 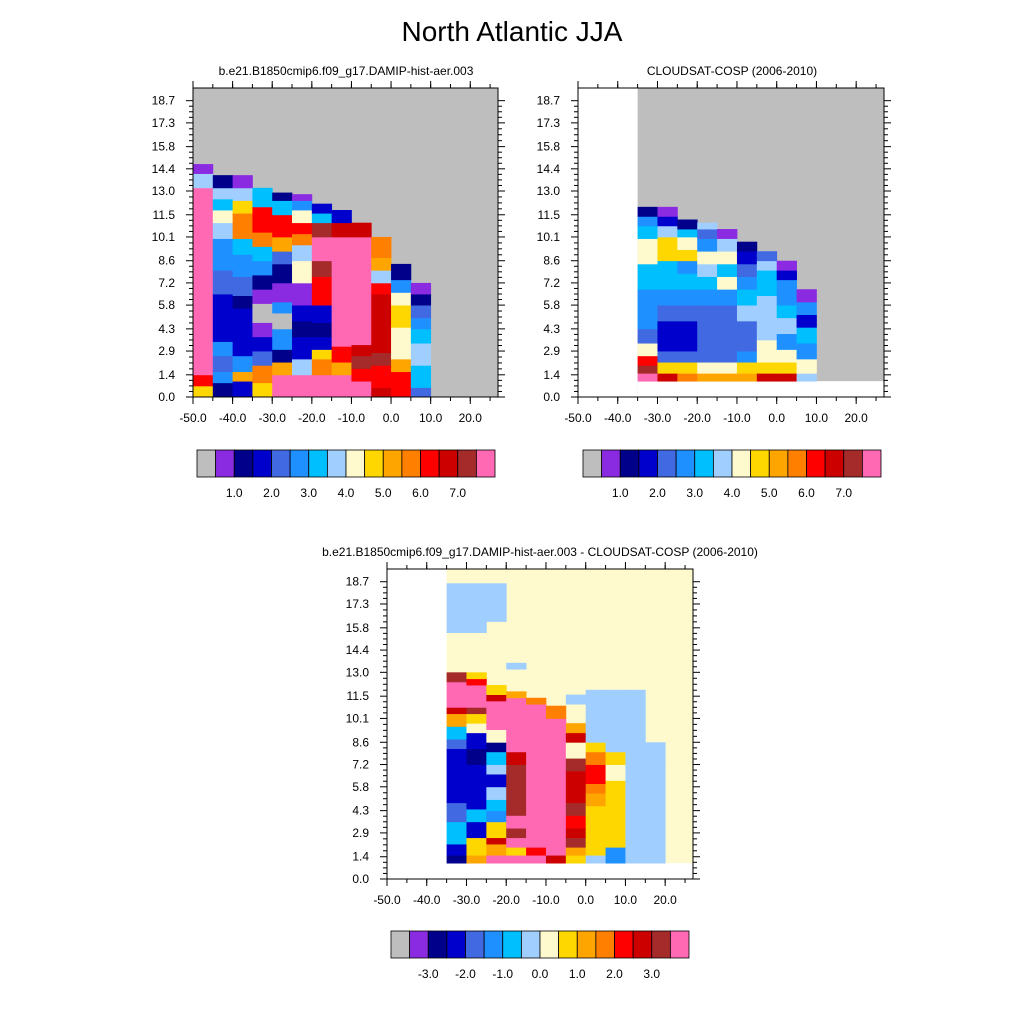 What do you see at coordinates (806, 493) in the screenshot?
I see `colorbar-label: 6.0` at bounding box center [806, 493].